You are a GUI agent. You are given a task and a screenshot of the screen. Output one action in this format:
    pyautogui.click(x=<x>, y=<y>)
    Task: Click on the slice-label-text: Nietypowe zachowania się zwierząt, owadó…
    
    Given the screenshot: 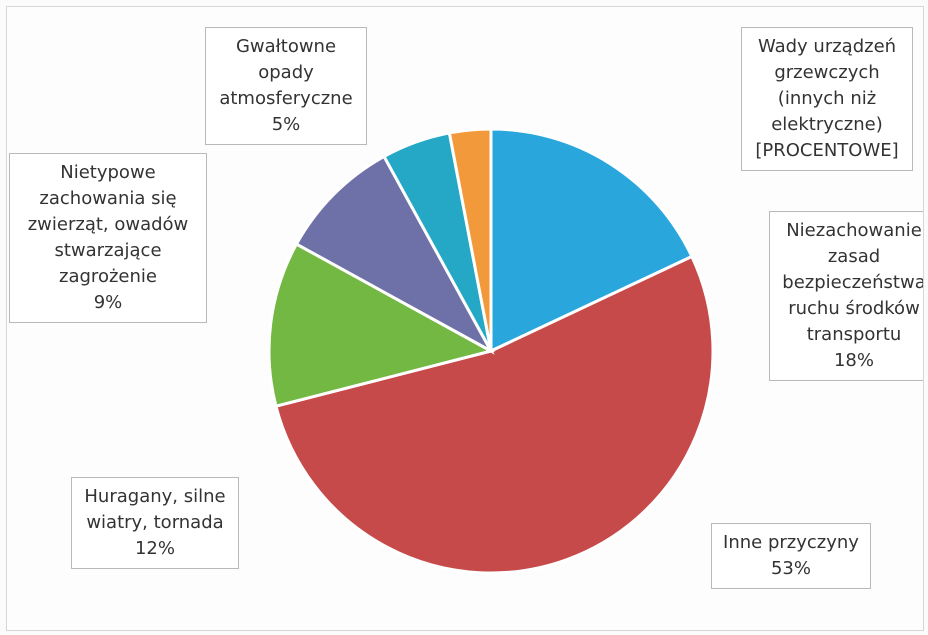 What is the action you would take?
    pyautogui.click(x=108, y=224)
    